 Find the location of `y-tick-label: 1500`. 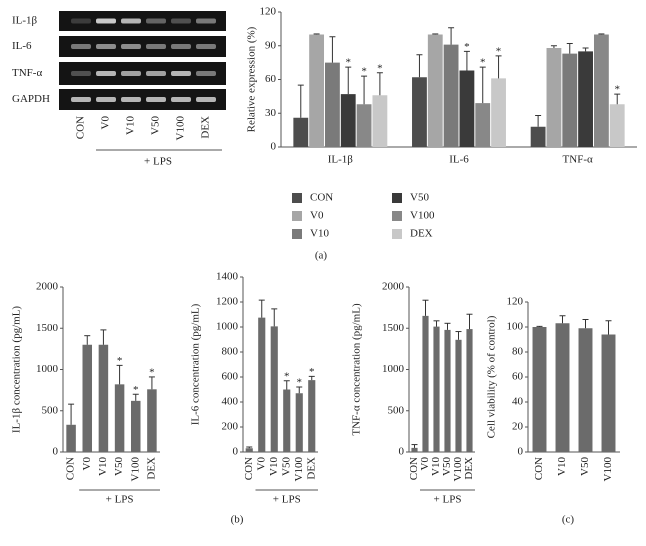

y-tick-label: 1500 is located at coordinates (47, 328).